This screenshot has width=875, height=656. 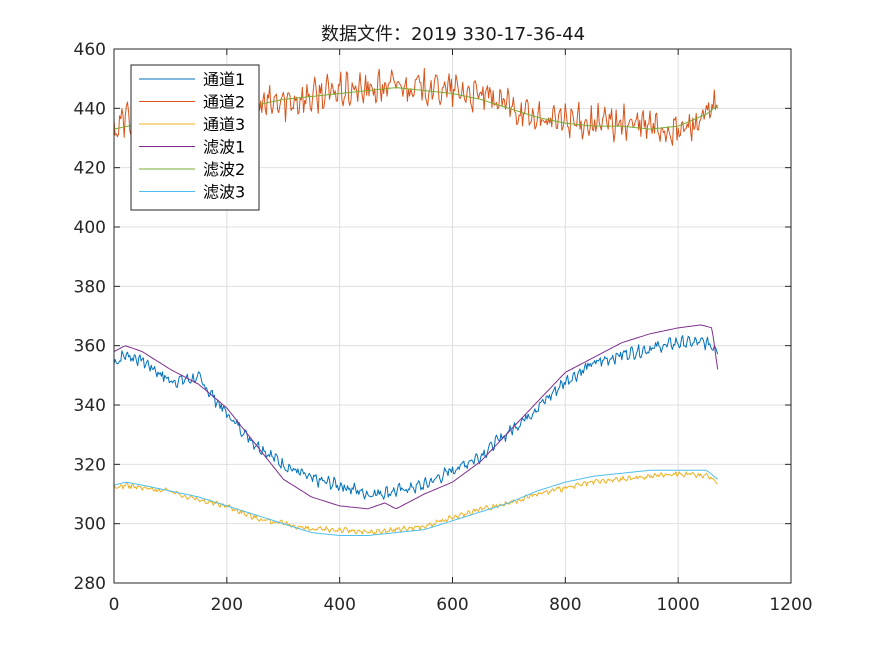 I want to click on y-tick-label: 280, so click(x=90, y=584).